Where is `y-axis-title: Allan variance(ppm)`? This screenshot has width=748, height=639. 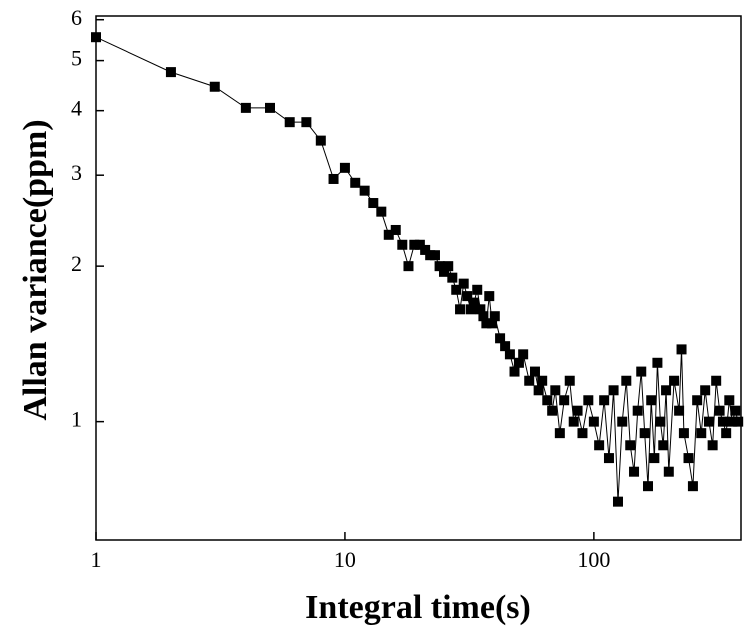
y-axis-title: Allan variance(ppm) is located at coordinates (35, 269).